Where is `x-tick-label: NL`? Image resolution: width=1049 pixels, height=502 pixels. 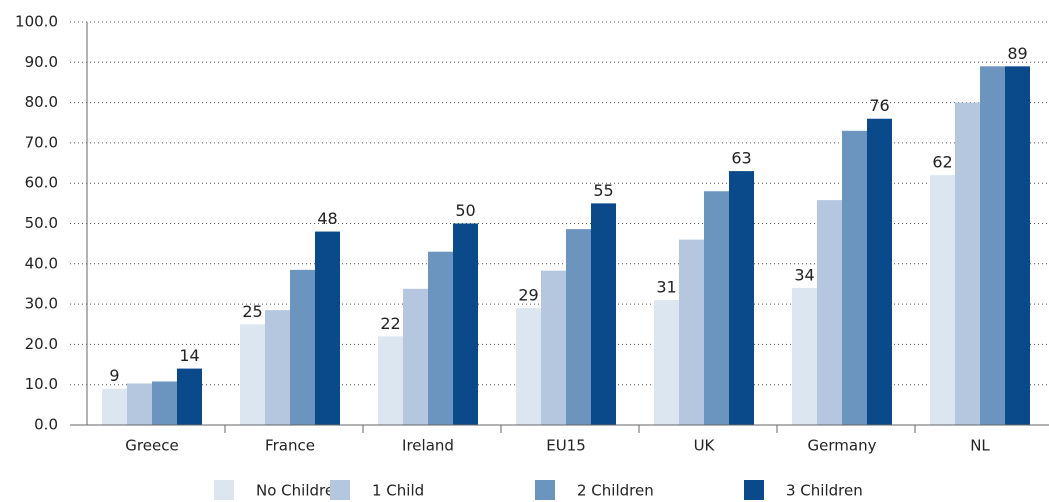 x-tick-label: NL is located at coordinates (980, 446).